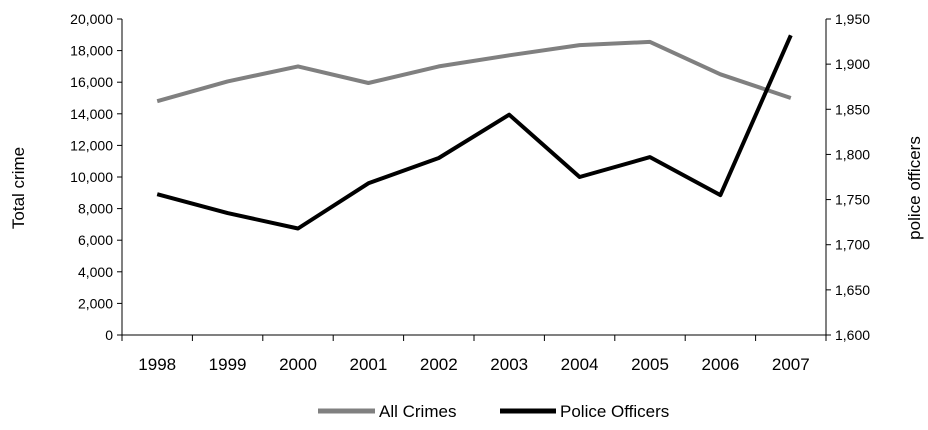 The image size is (928, 430). What do you see at coordinates (614, 411) in the screenshot?
I see `legend-label-police-officers: Police Officers` at bounding box center [614, 411].